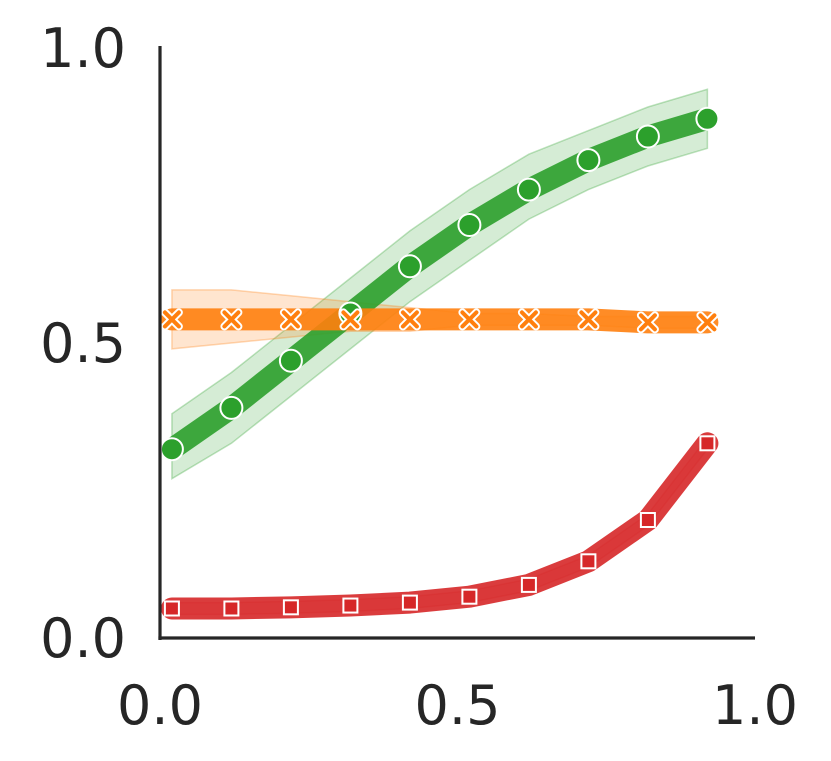 The width and height of the screenshot is (831, 761). I want to click on x-tick-label-1: 0.5, so click(458, 705).